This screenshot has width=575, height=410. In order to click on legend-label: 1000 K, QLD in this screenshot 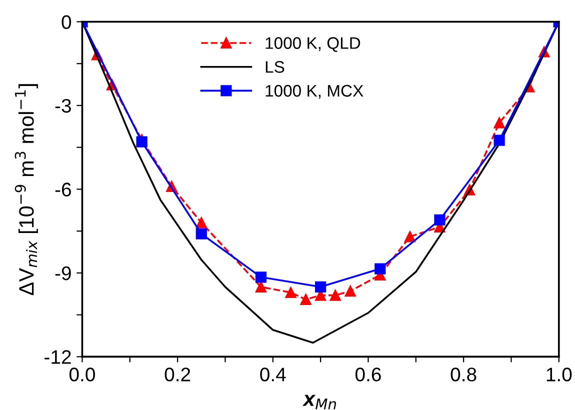, I will do `click(313, 44)`.